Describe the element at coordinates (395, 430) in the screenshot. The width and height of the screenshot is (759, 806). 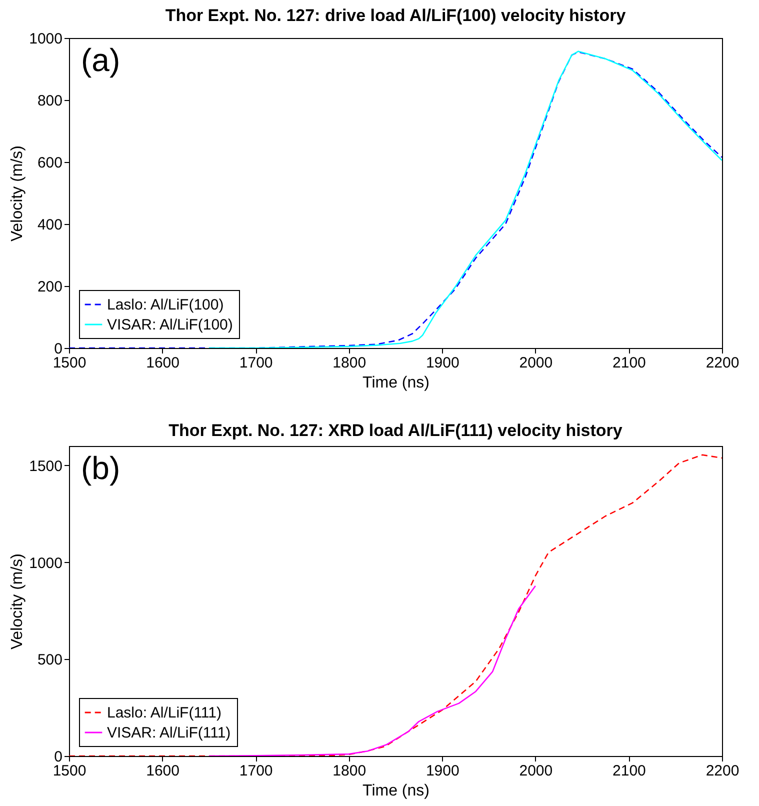
I see `chart-title: Thor Expt. No. 127: XRD load Al/LiF(111) velocity history` at that location.